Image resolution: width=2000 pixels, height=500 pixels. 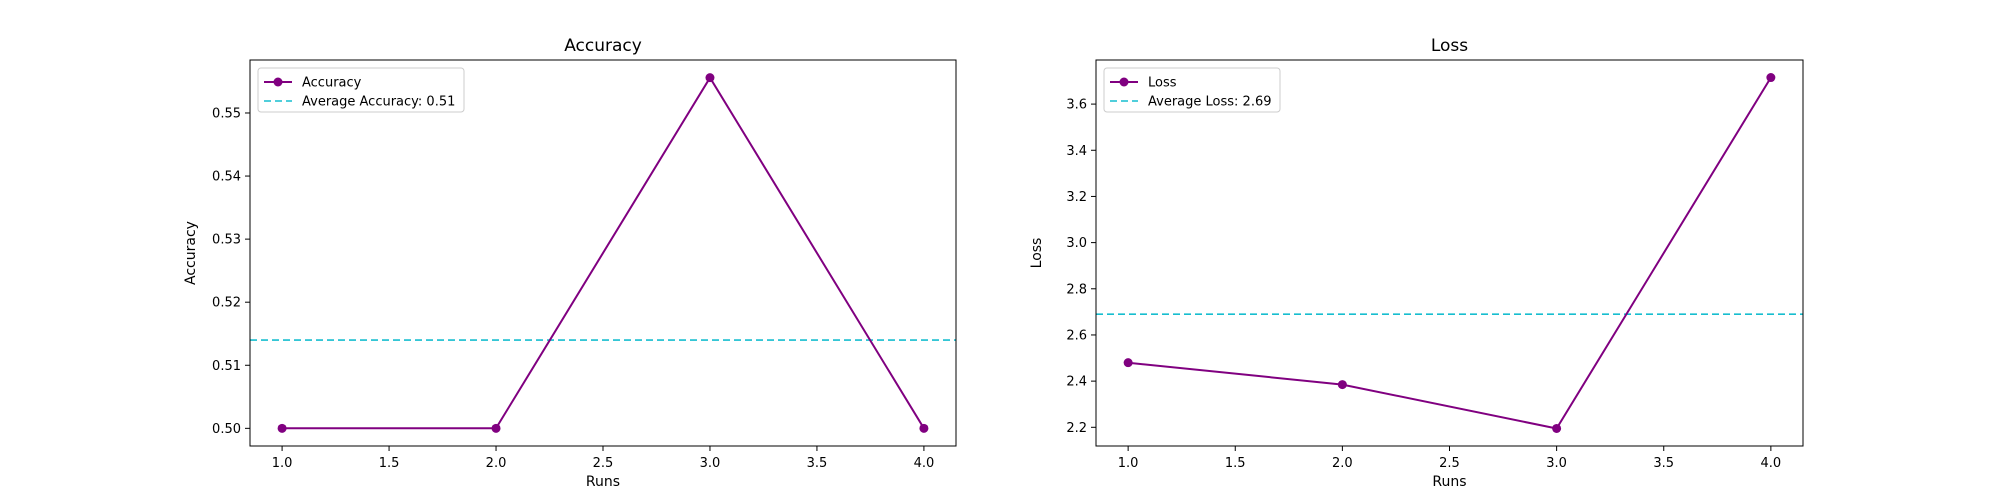 What do you see at coordinates (226, 366) in the screenshot?
I see `y-tick-label: 0.51` at bounding box center [226, 366].